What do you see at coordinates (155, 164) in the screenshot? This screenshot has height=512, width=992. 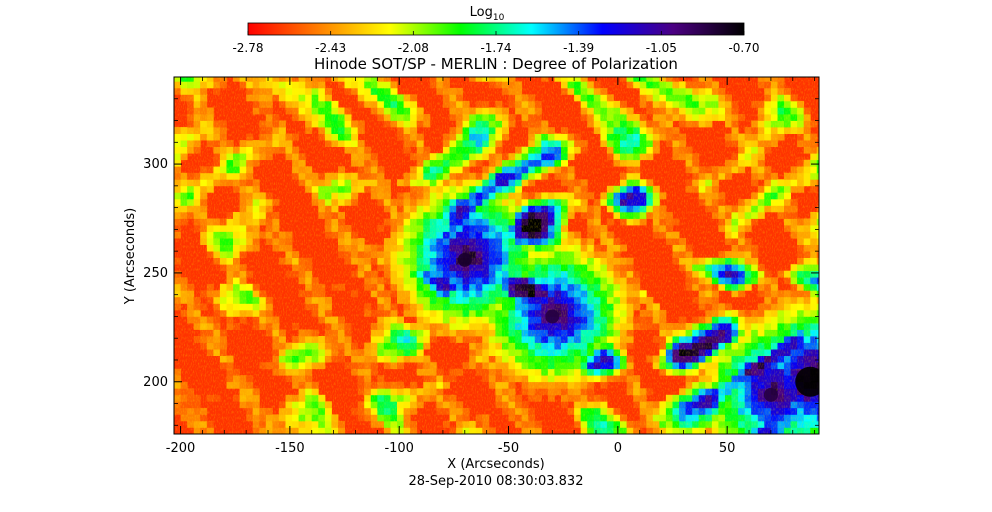 I see `y-tick-label: 300` at bounding box center [155, 164].